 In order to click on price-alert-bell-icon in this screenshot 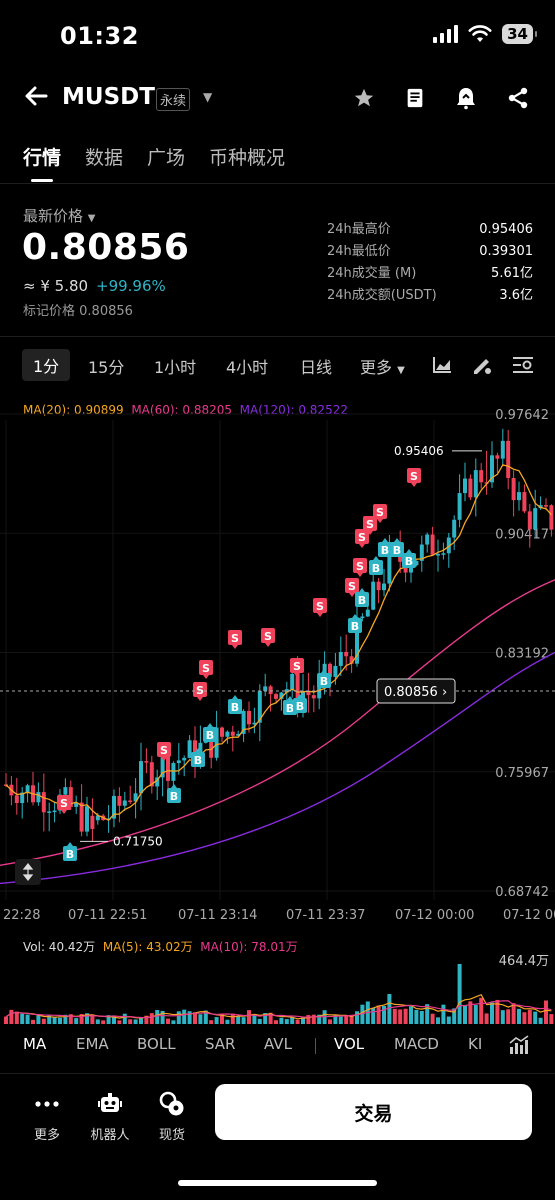, I will do `click(466, 98)`.